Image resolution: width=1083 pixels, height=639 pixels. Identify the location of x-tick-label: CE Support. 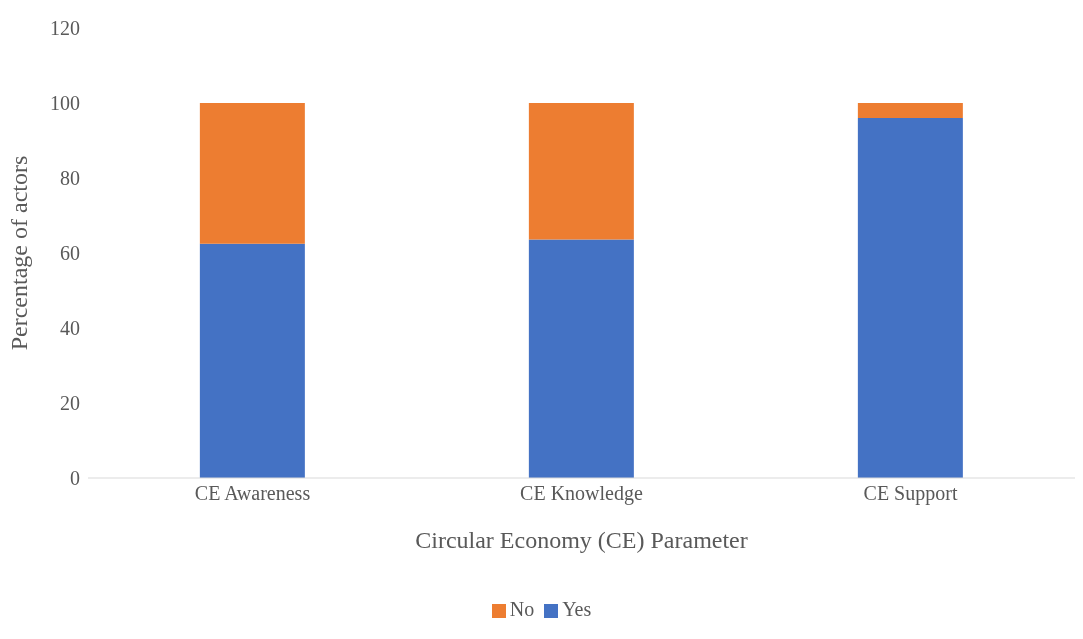
(910, 494).